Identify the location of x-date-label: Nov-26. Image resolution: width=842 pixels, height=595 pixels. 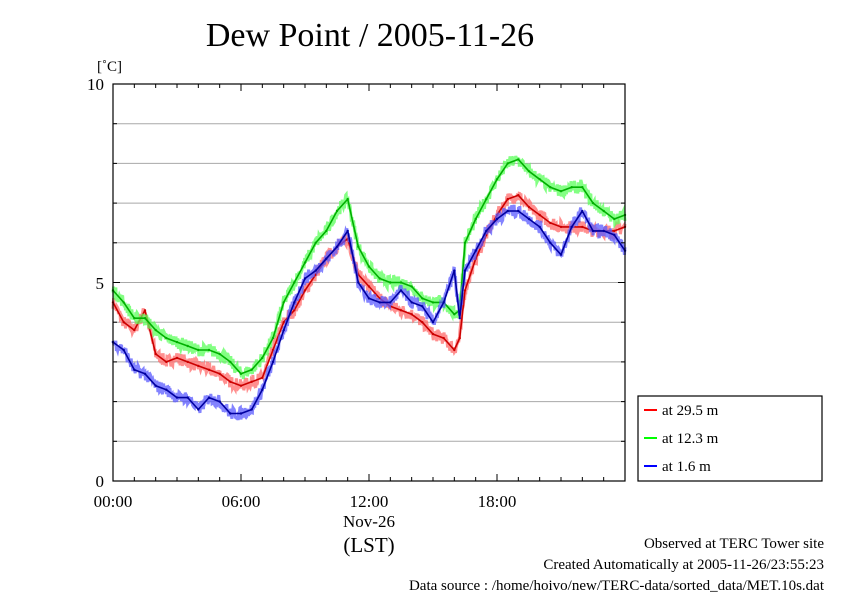
(369, 521).